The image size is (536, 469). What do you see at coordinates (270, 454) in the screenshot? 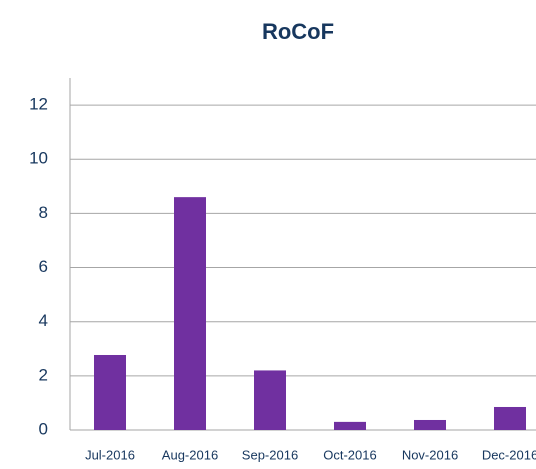
I see `x-tick-label: Sep-2016` at bounding box center [270, 454].